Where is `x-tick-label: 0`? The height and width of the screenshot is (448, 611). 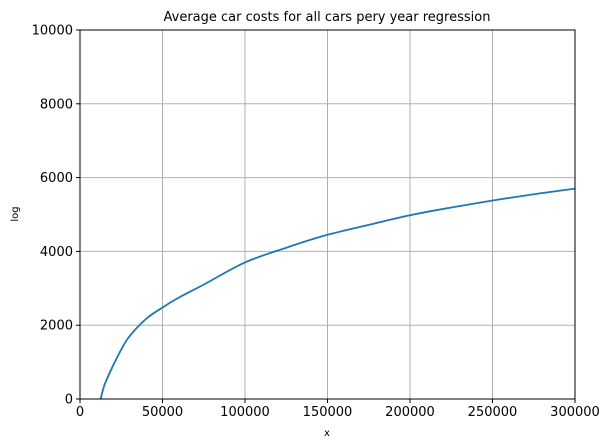 x-tick-label: 0 is located at coordinates (80, 412).